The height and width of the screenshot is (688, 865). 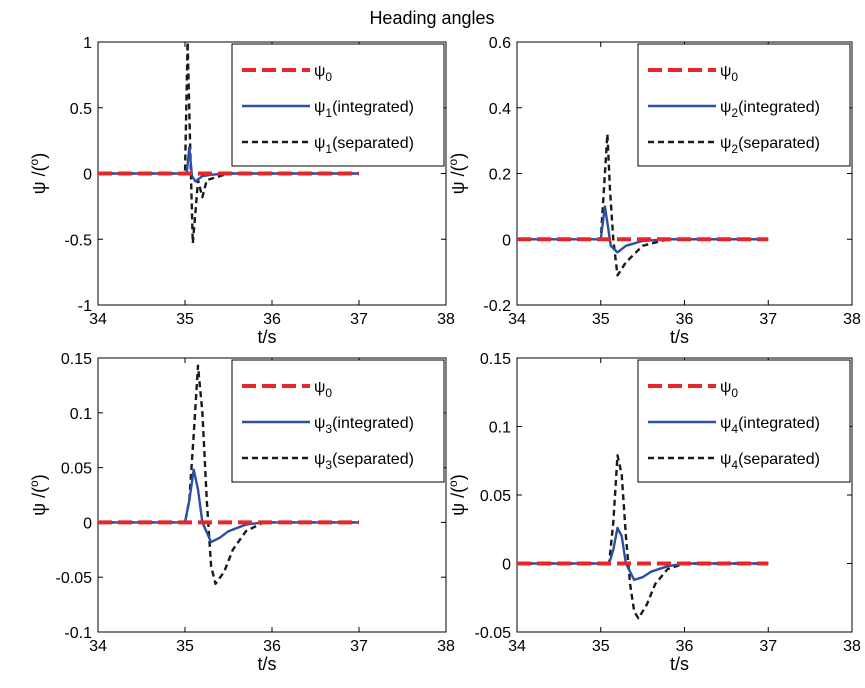 What do you see at coordinates (770, 461) in the screenshot?
I see `legend-label: ψ4(separated)` at bounding box center [770, 461].